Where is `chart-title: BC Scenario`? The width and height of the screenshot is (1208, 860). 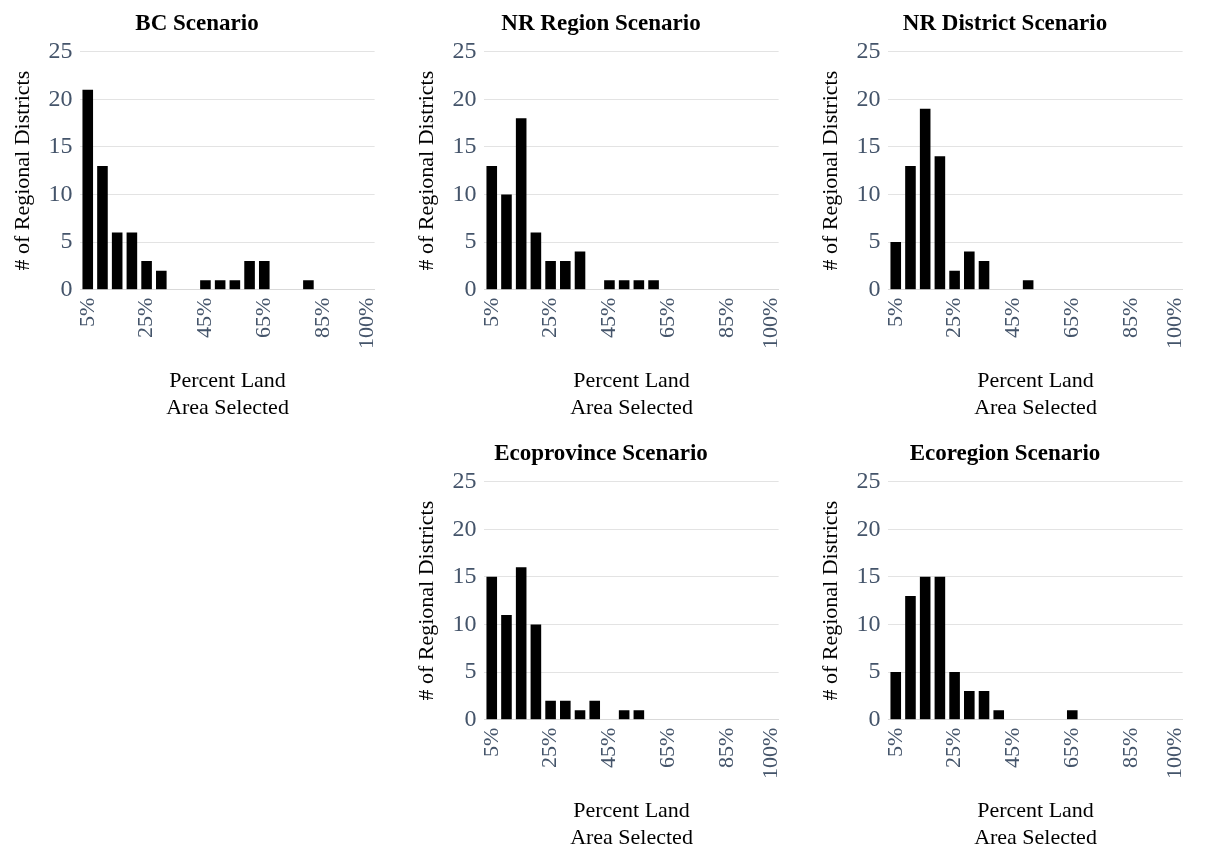
chart-title: BC Scenario is located at coordinates (197, 22).